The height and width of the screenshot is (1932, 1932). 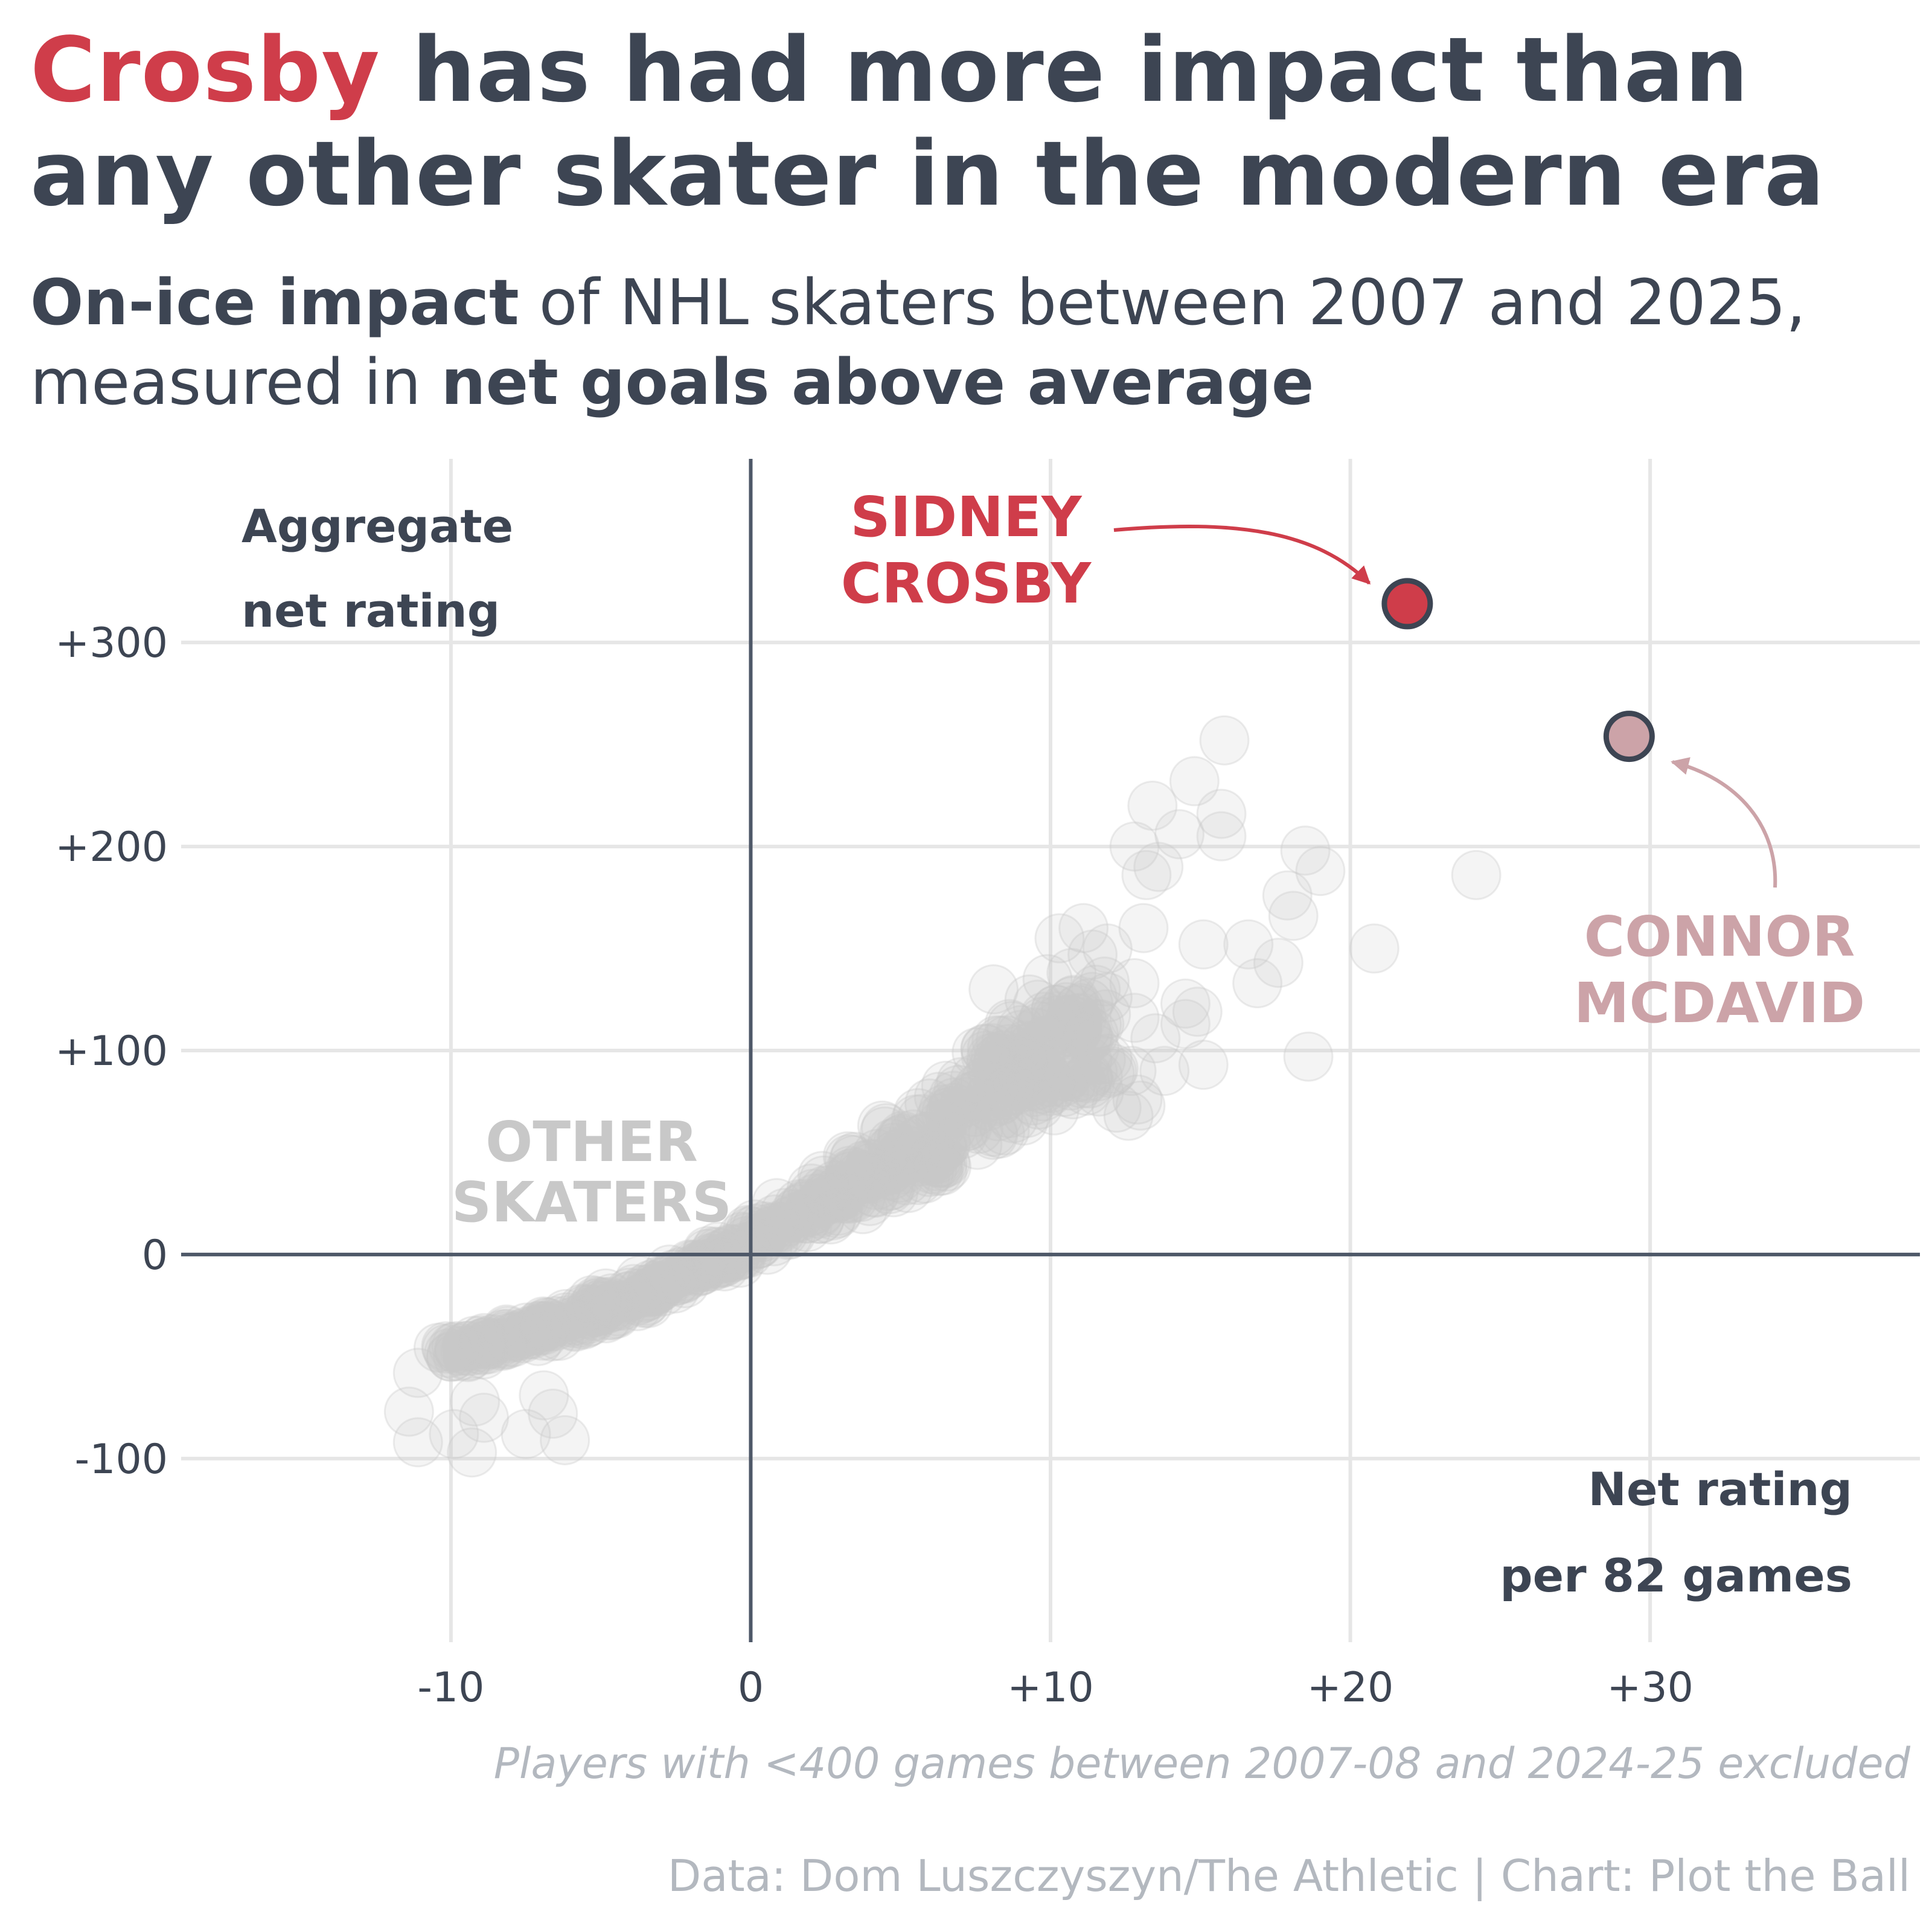 I want to click on mcdavid-label-line-1: CONNOR, so click(x=1719, y=937).